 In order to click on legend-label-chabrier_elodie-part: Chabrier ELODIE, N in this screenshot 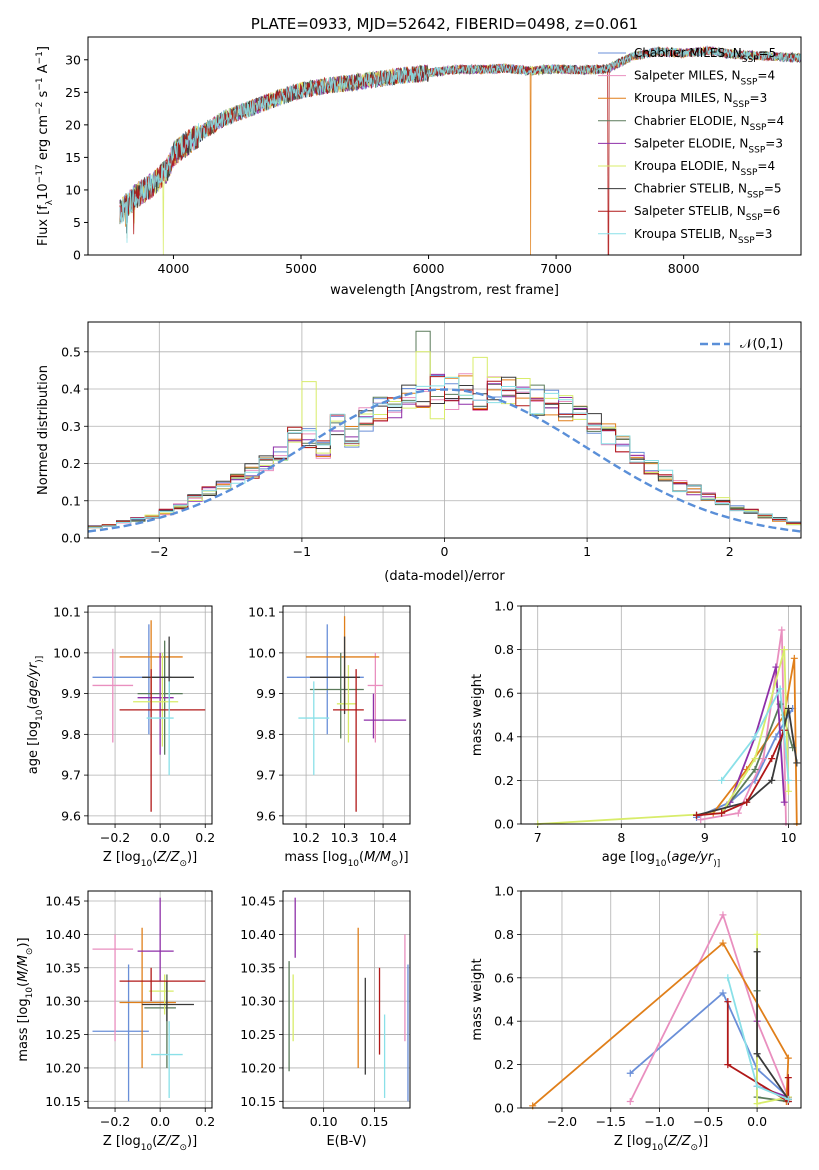, I will do `click(692, 121)`.